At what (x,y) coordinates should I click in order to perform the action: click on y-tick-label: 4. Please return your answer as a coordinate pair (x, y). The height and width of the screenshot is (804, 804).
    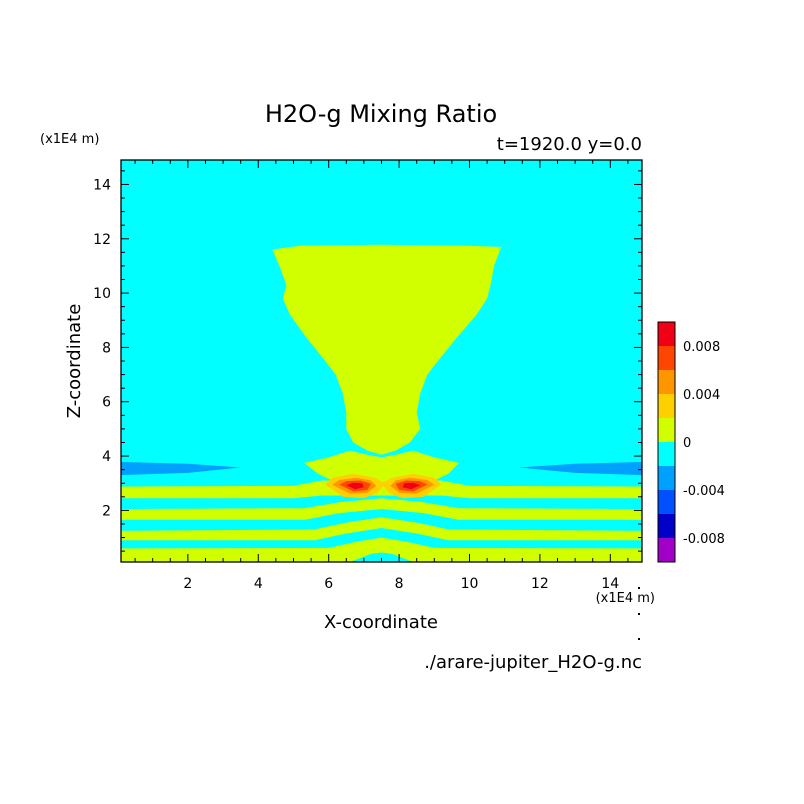
    Looking at the image, I should click on (106, 457).